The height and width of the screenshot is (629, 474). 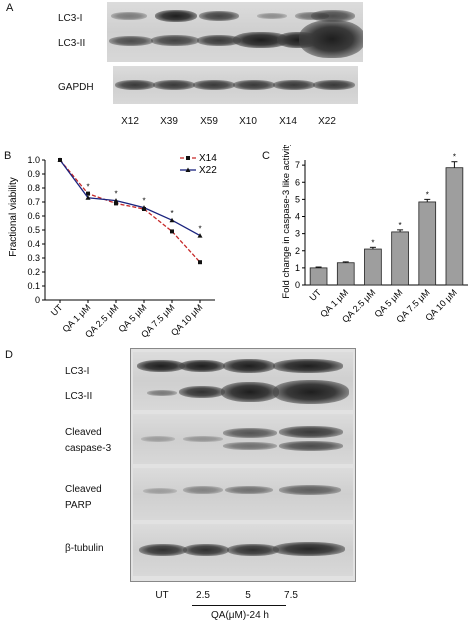 I want to click on panel-a-letter: A, so click(x=10, y=8).